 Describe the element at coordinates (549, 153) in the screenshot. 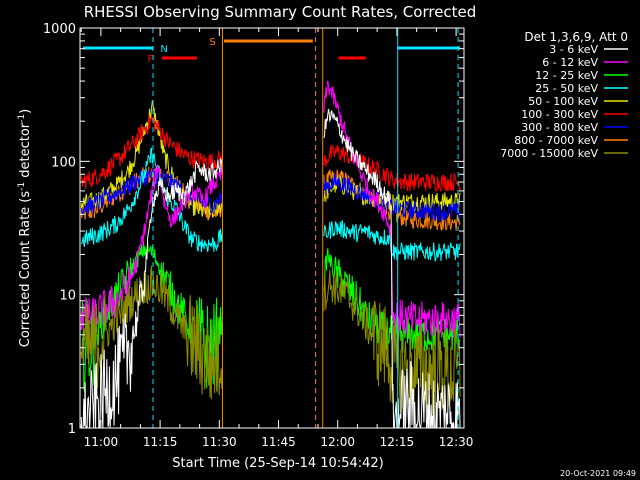

I see `legend-label: 7000 - 15000 keV` at that location.